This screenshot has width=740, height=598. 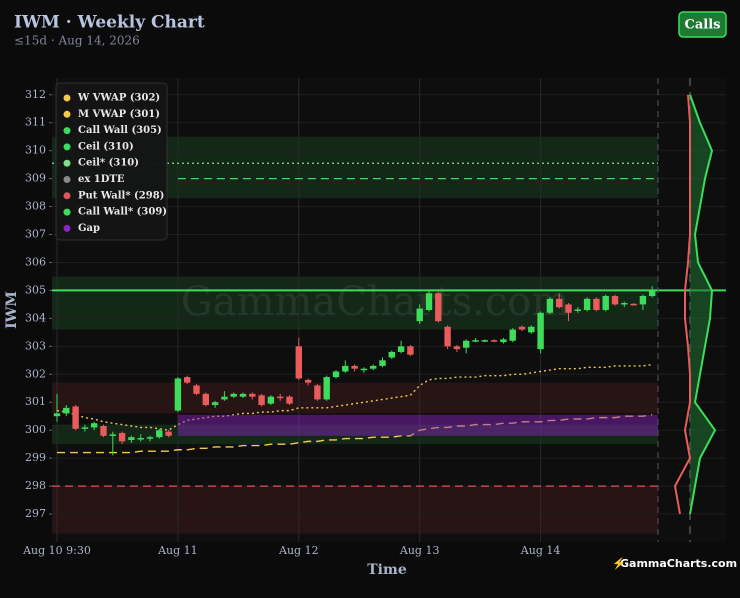 I want to click on y-tick-label: 308, so click(x=35, y=206).